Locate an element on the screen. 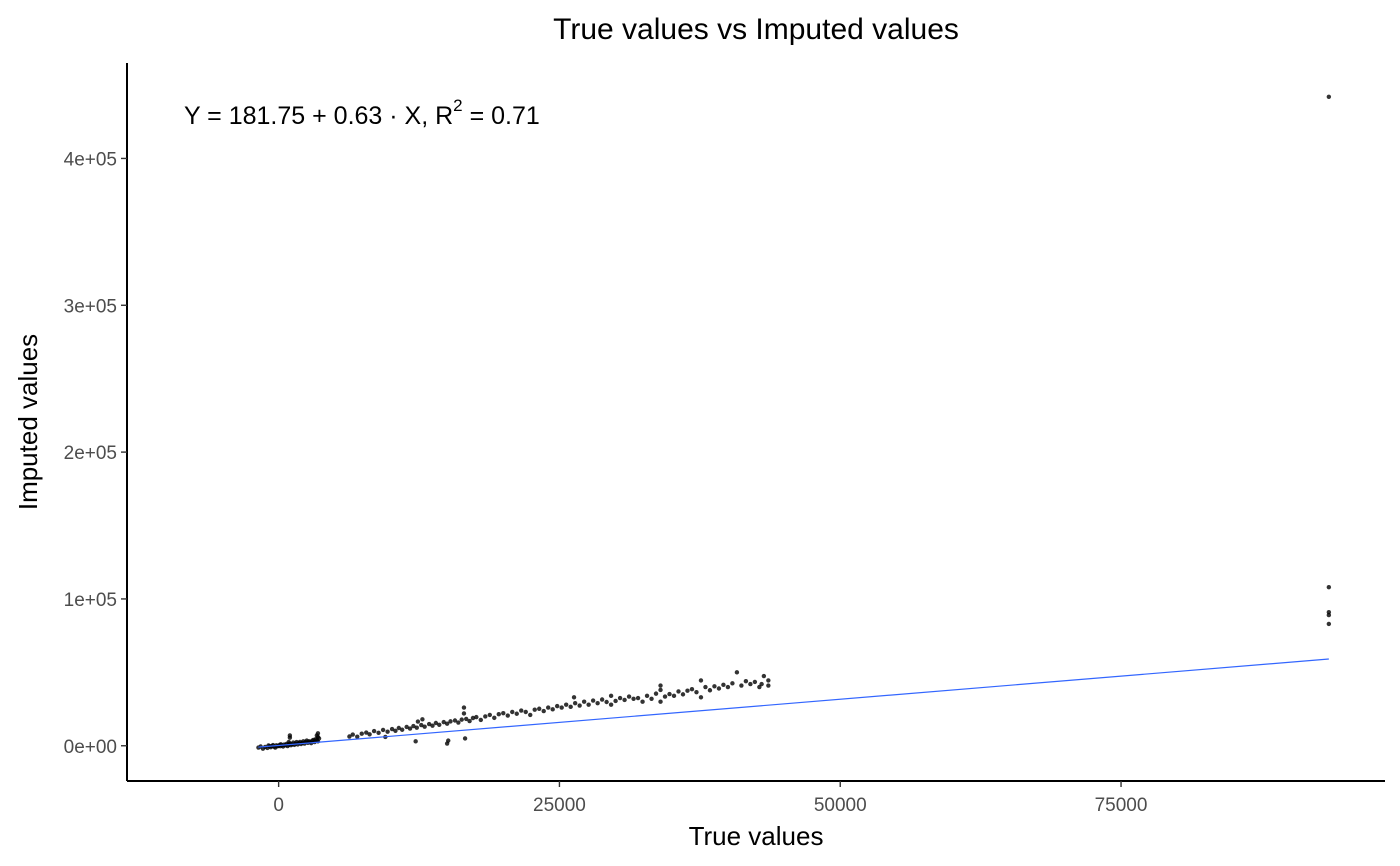 This screenshot has height=866, width=1400. y-tick-label: 3e+05 is located at coordinates (90, 306).